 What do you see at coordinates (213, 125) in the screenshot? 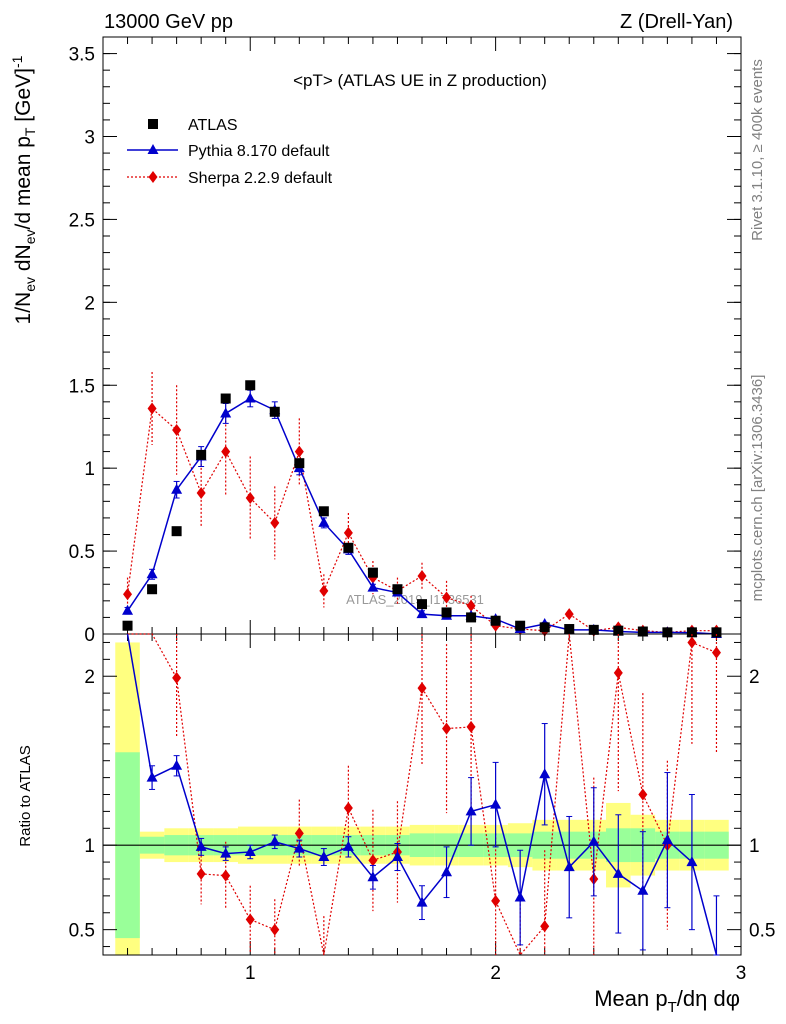
I see `legend-label: ATLAS` at bounding box center [213, 125].